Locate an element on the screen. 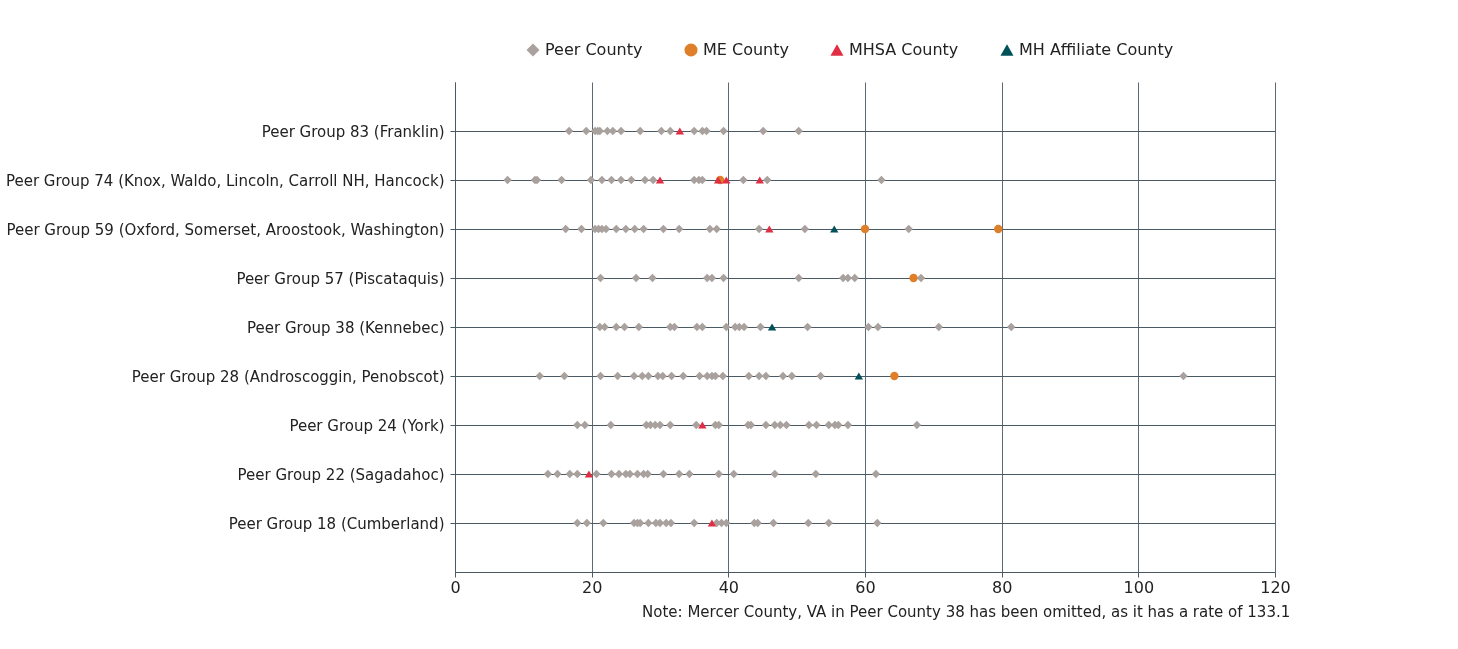  y-tick-label: Peer Group 74 (Knox, Waldo, Lincoln, Carroll NH, Hancock) is located at coordinates (225, 180).